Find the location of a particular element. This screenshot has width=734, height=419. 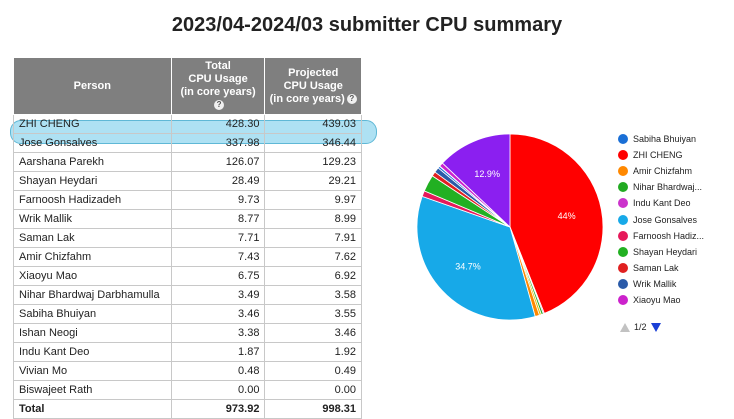

table-row: Indu Kant Deo 1.87 1.92 is located at coordinates (187, 352).